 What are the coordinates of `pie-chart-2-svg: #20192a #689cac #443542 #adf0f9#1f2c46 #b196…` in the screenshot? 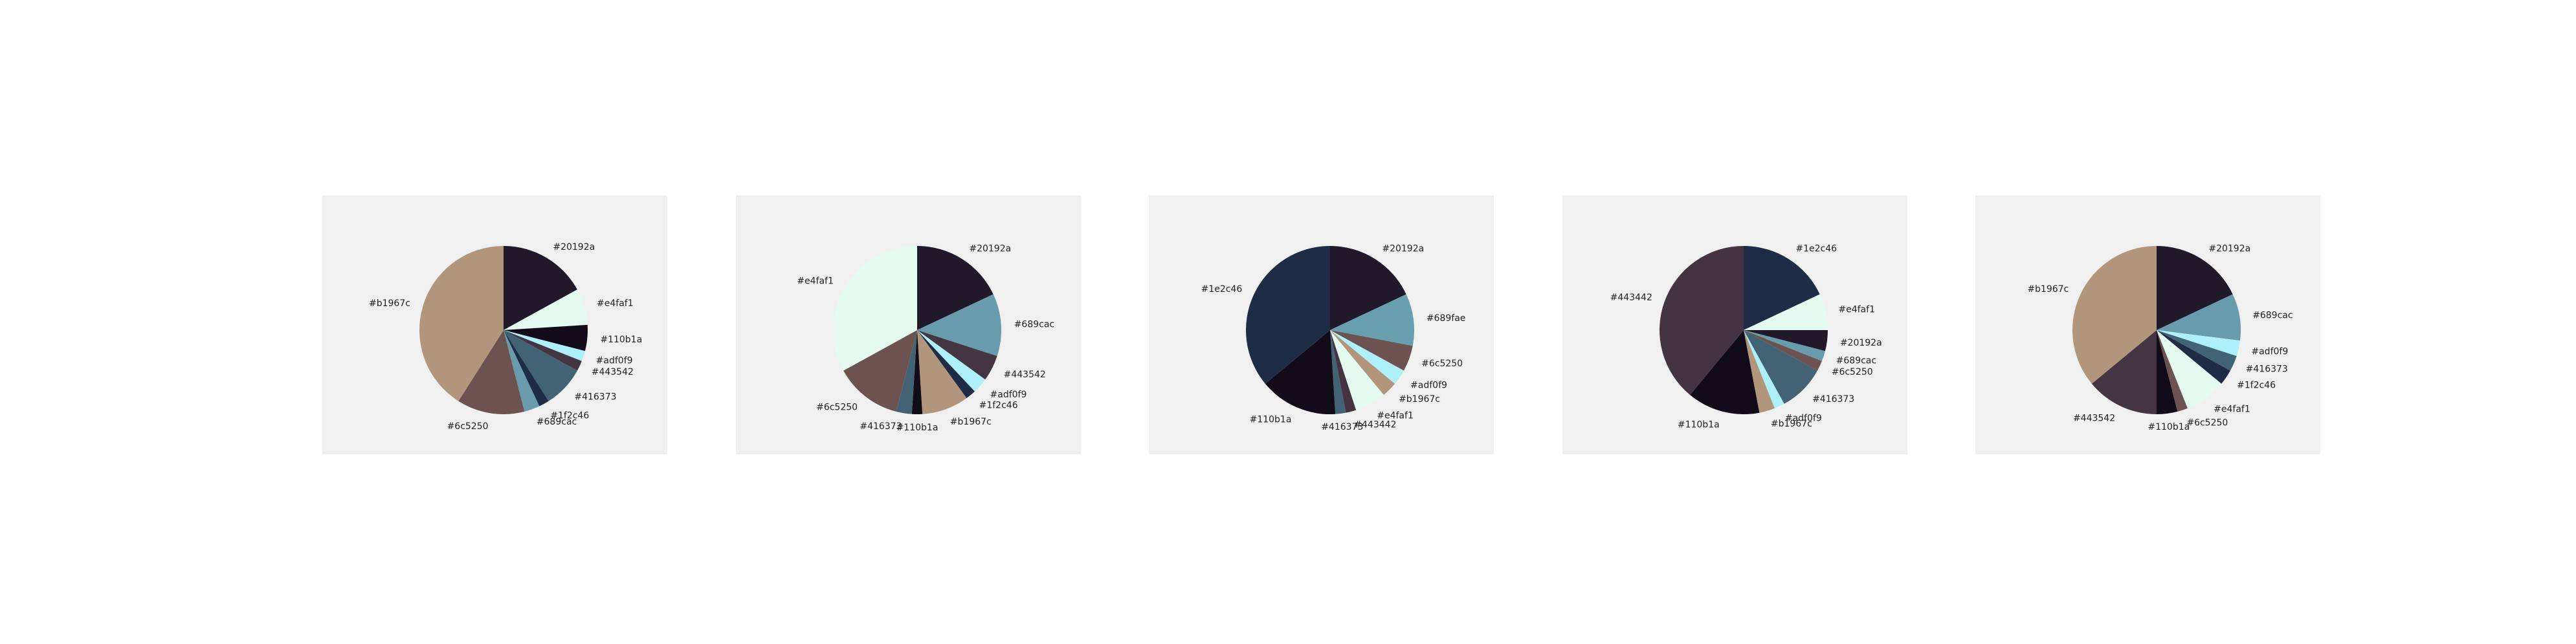 It's located at (925, 338).